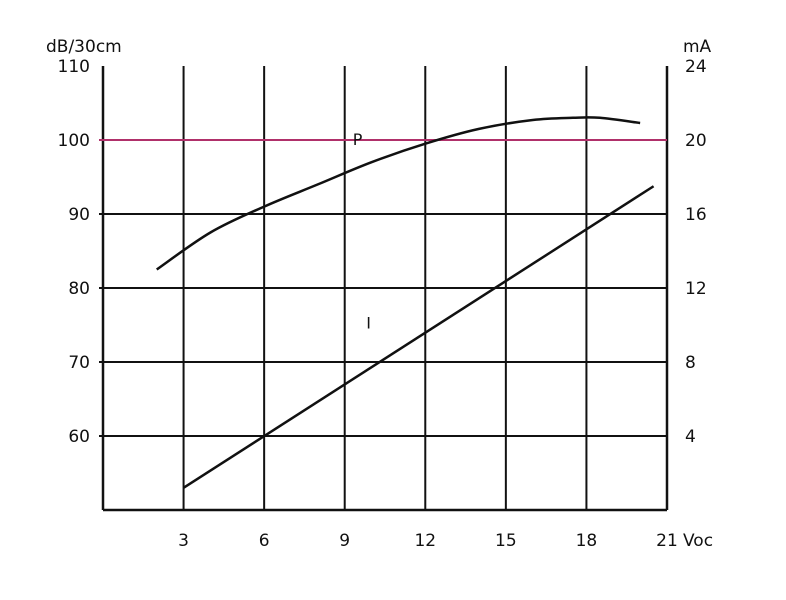 The width and height of the screenshot is (786, 600). Describe the element at coordinates (74, 141) in the screenshot. I see `y-left-tick-label: 100` at that location.